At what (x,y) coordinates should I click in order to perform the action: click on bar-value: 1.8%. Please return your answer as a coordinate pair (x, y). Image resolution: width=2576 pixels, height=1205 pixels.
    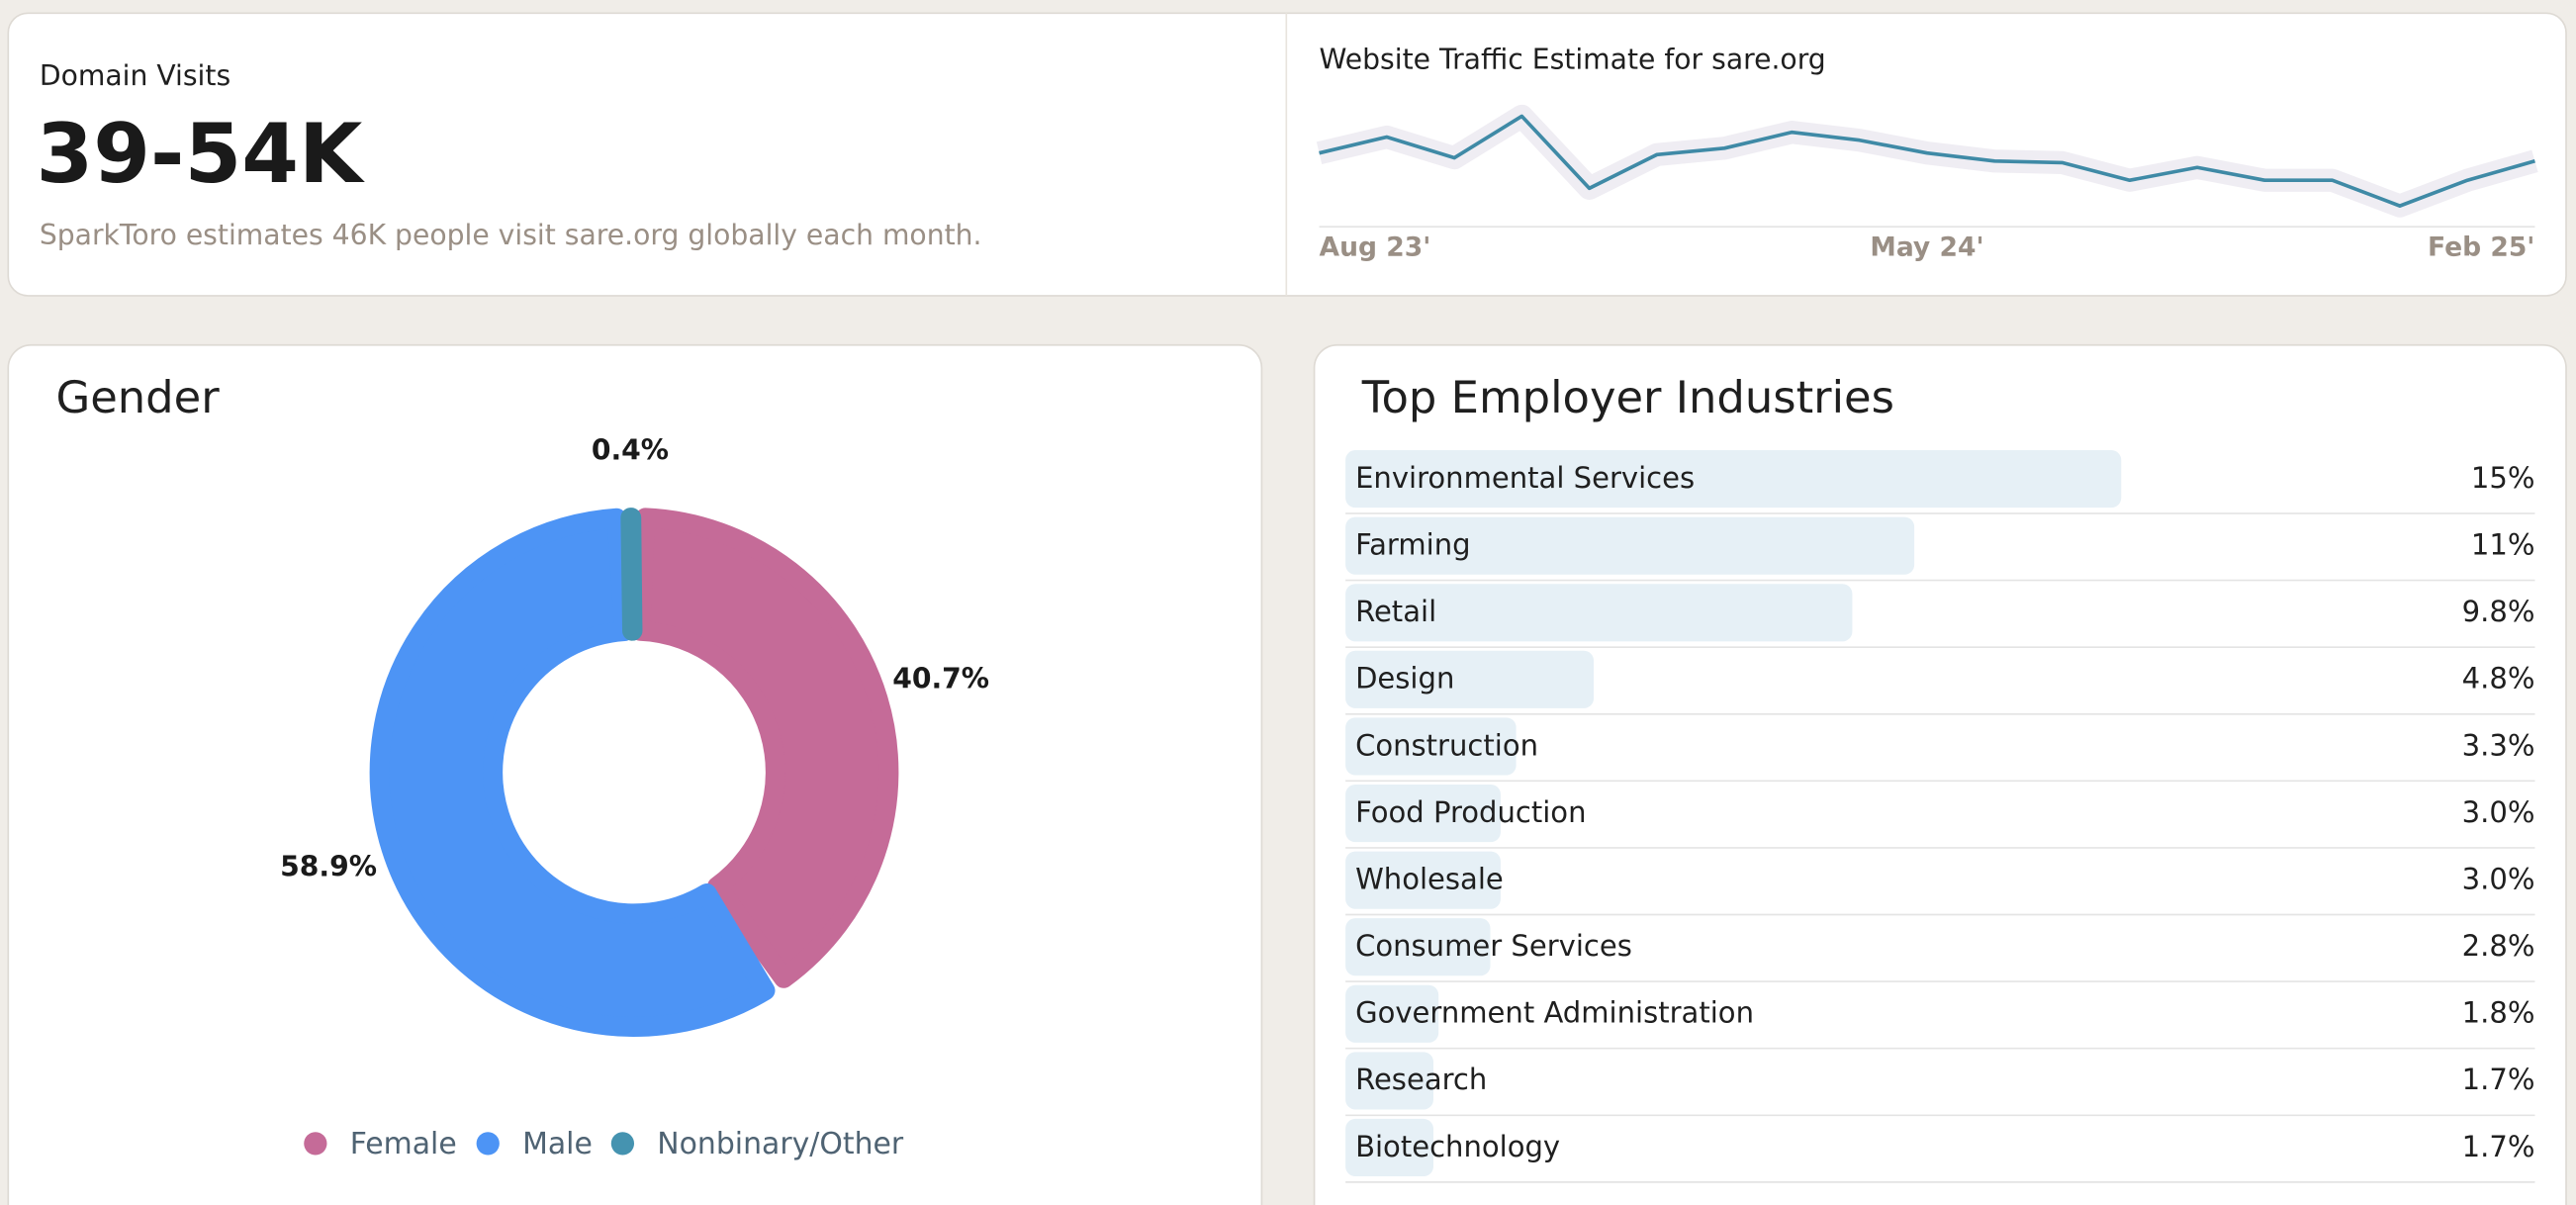
    Looking at the image, I should click on (2499, 1013).